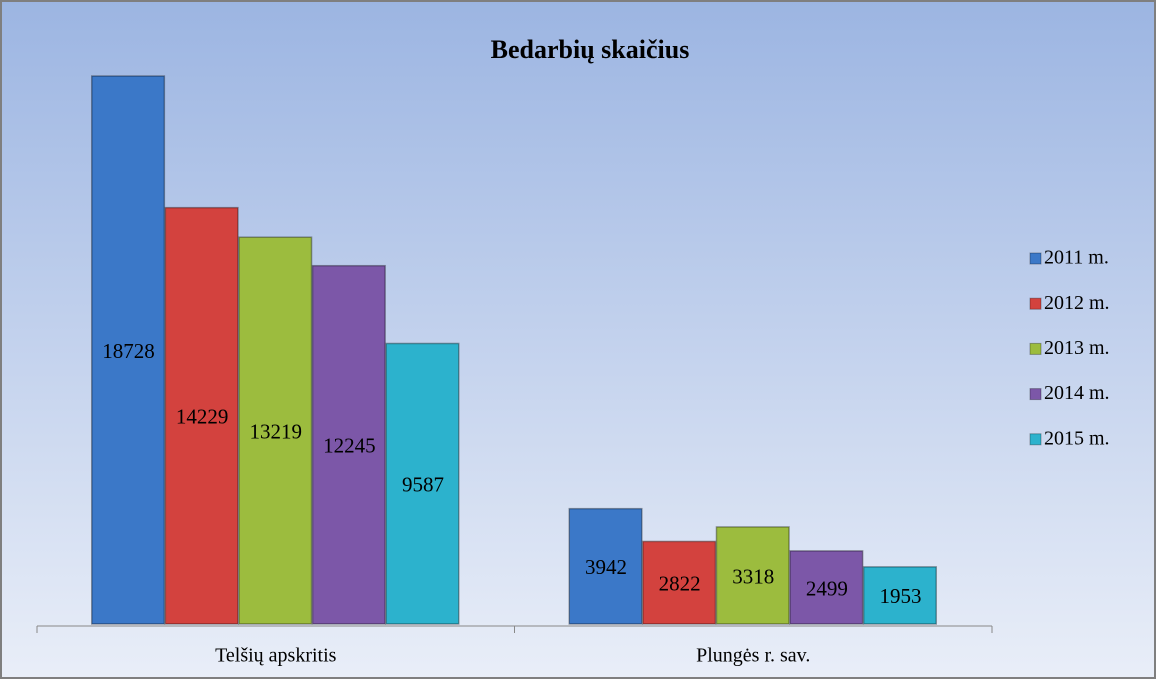  I want to click on data-label: 2822, so click(680, 584).